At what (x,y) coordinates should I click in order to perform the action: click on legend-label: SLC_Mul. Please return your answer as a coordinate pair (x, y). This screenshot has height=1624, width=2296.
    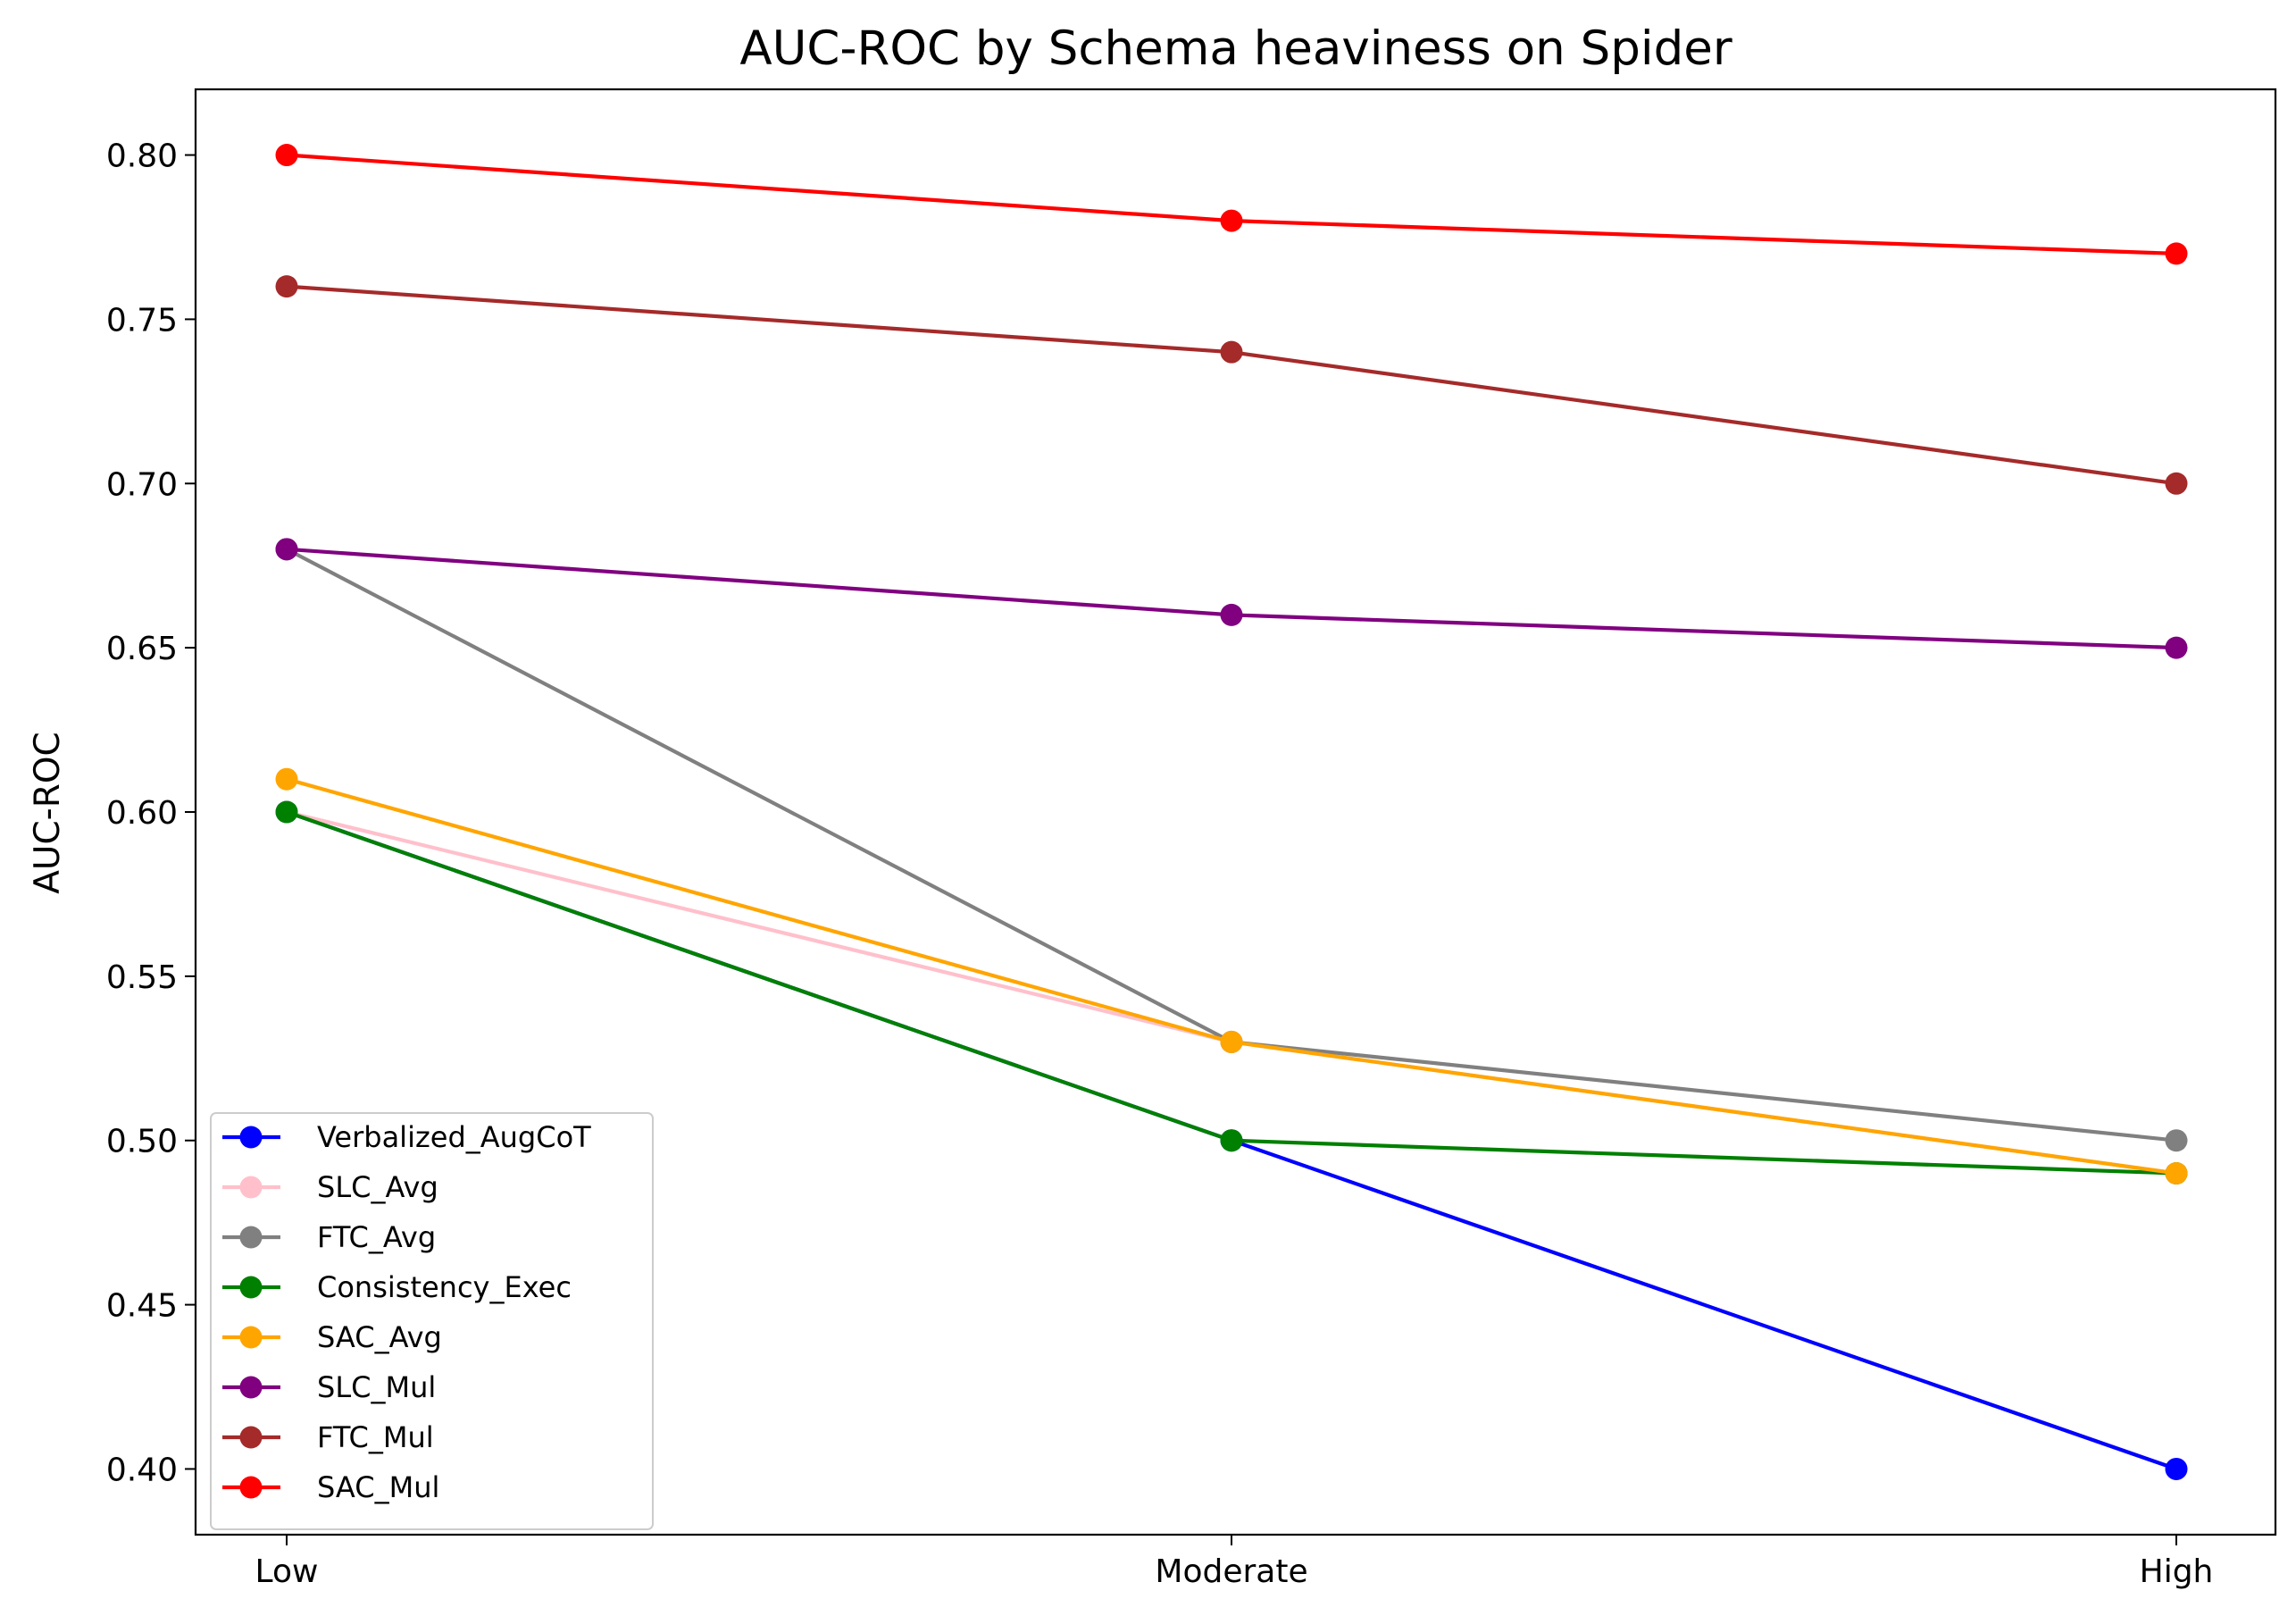
    Looking at the image, I should click on (376, 1387).